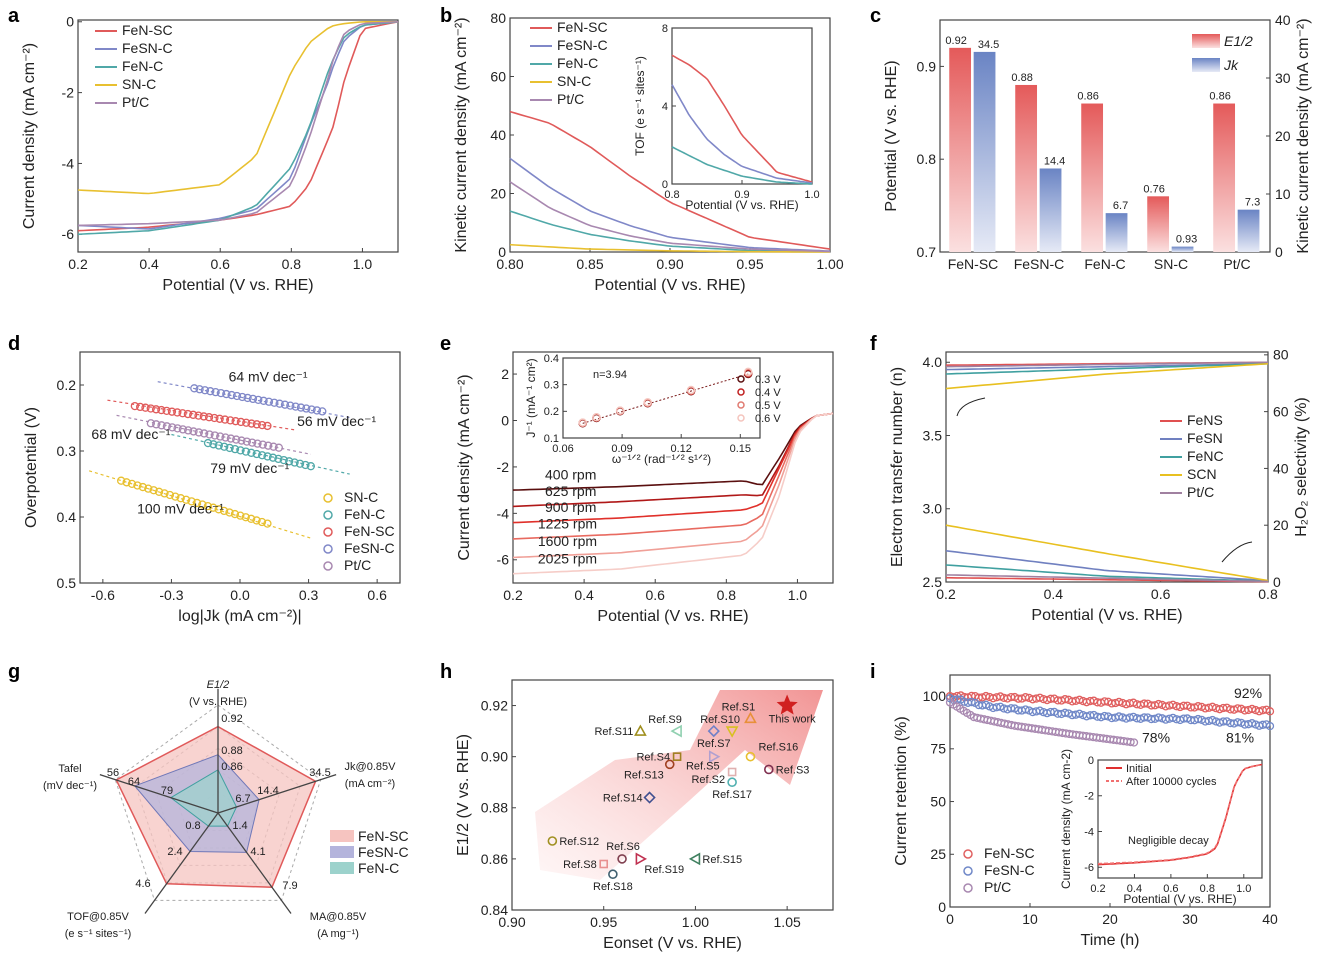 The height and width of the screenshot is (972, 1324). What do you see at coordinates (1248, 693) in the screenshot?
I see `annotation: 92%` at bounding box center [1248, 693].